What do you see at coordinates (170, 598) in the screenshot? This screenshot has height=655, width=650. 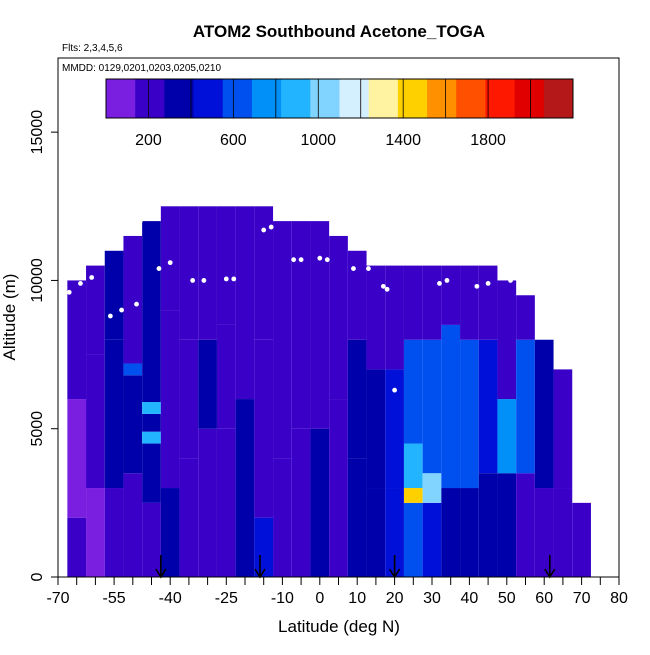 I see `x-tick-label: -40` at bounding box center [170, 598].